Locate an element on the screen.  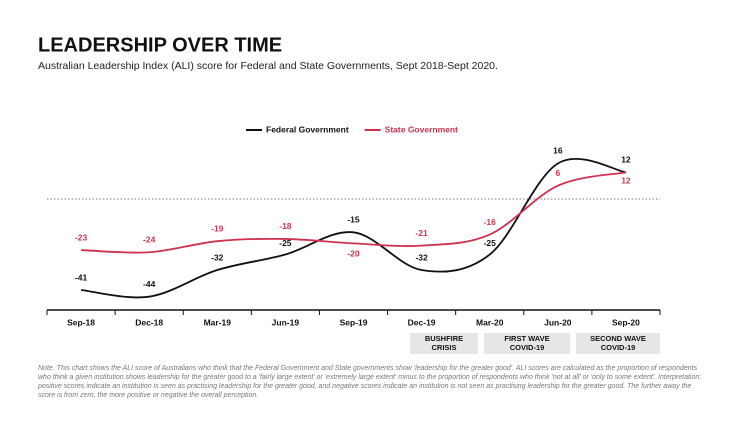
x-tick-label: Jun-19 is located at coordinates (286, 322).